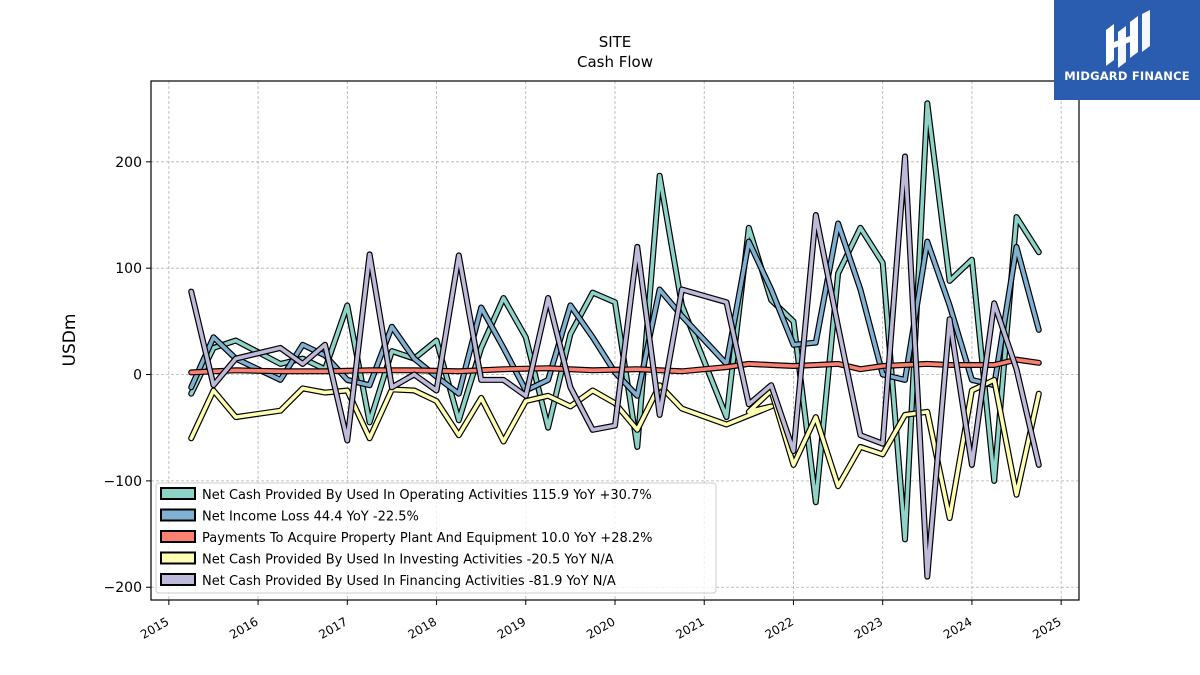 Image resolution: width=1200 pixels, height=675 pixels. I want to click on y-tick-label: 200, so click(128, 163).